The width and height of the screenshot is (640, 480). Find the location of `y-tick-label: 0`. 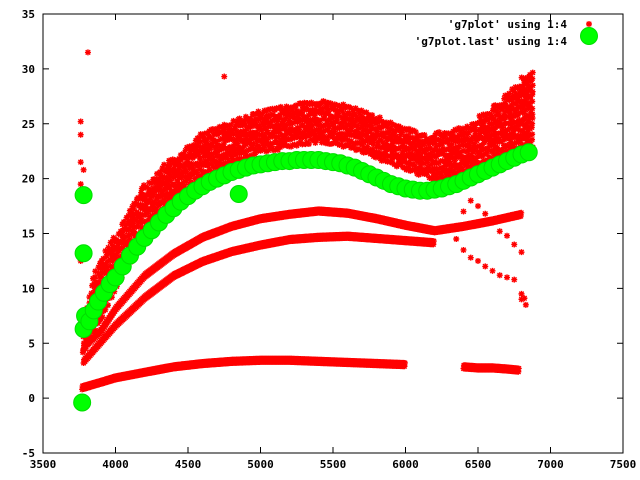

y-tick-label: 0 is located at coordinates (31, 398).